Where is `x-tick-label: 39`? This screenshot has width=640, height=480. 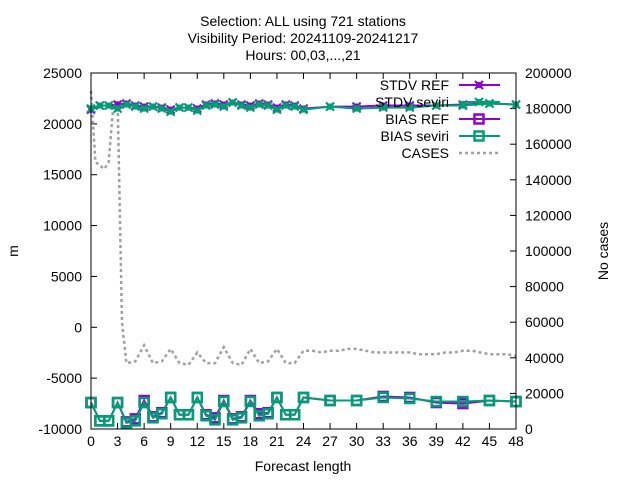
x-tick-label: 39 is located at coordinates (437, 441).